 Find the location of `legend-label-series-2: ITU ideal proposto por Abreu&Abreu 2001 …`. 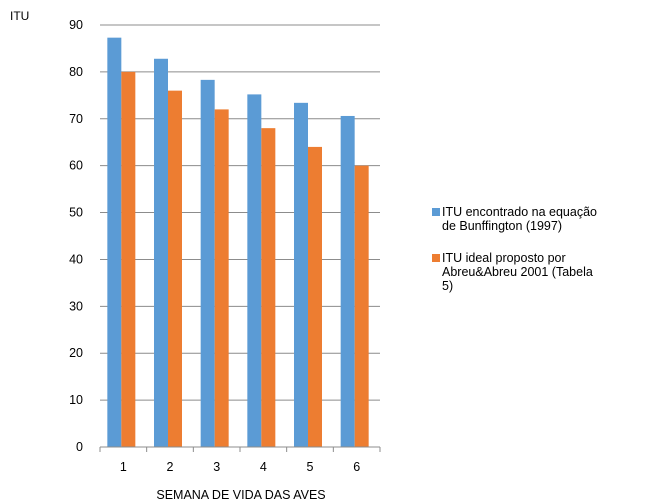

legend-label-series-2: ITU ideal proposto por Abreu&Abreu 2001 … is located at coordinates (517, 272).